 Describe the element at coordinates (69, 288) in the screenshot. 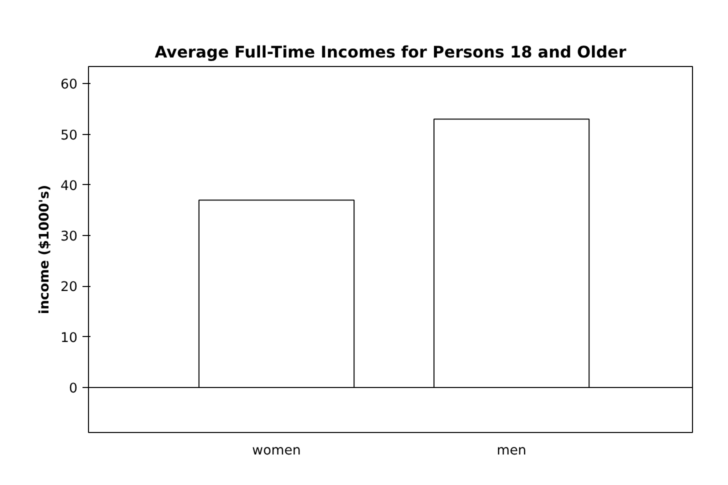

I see `y-tick-label: 20` at that location.